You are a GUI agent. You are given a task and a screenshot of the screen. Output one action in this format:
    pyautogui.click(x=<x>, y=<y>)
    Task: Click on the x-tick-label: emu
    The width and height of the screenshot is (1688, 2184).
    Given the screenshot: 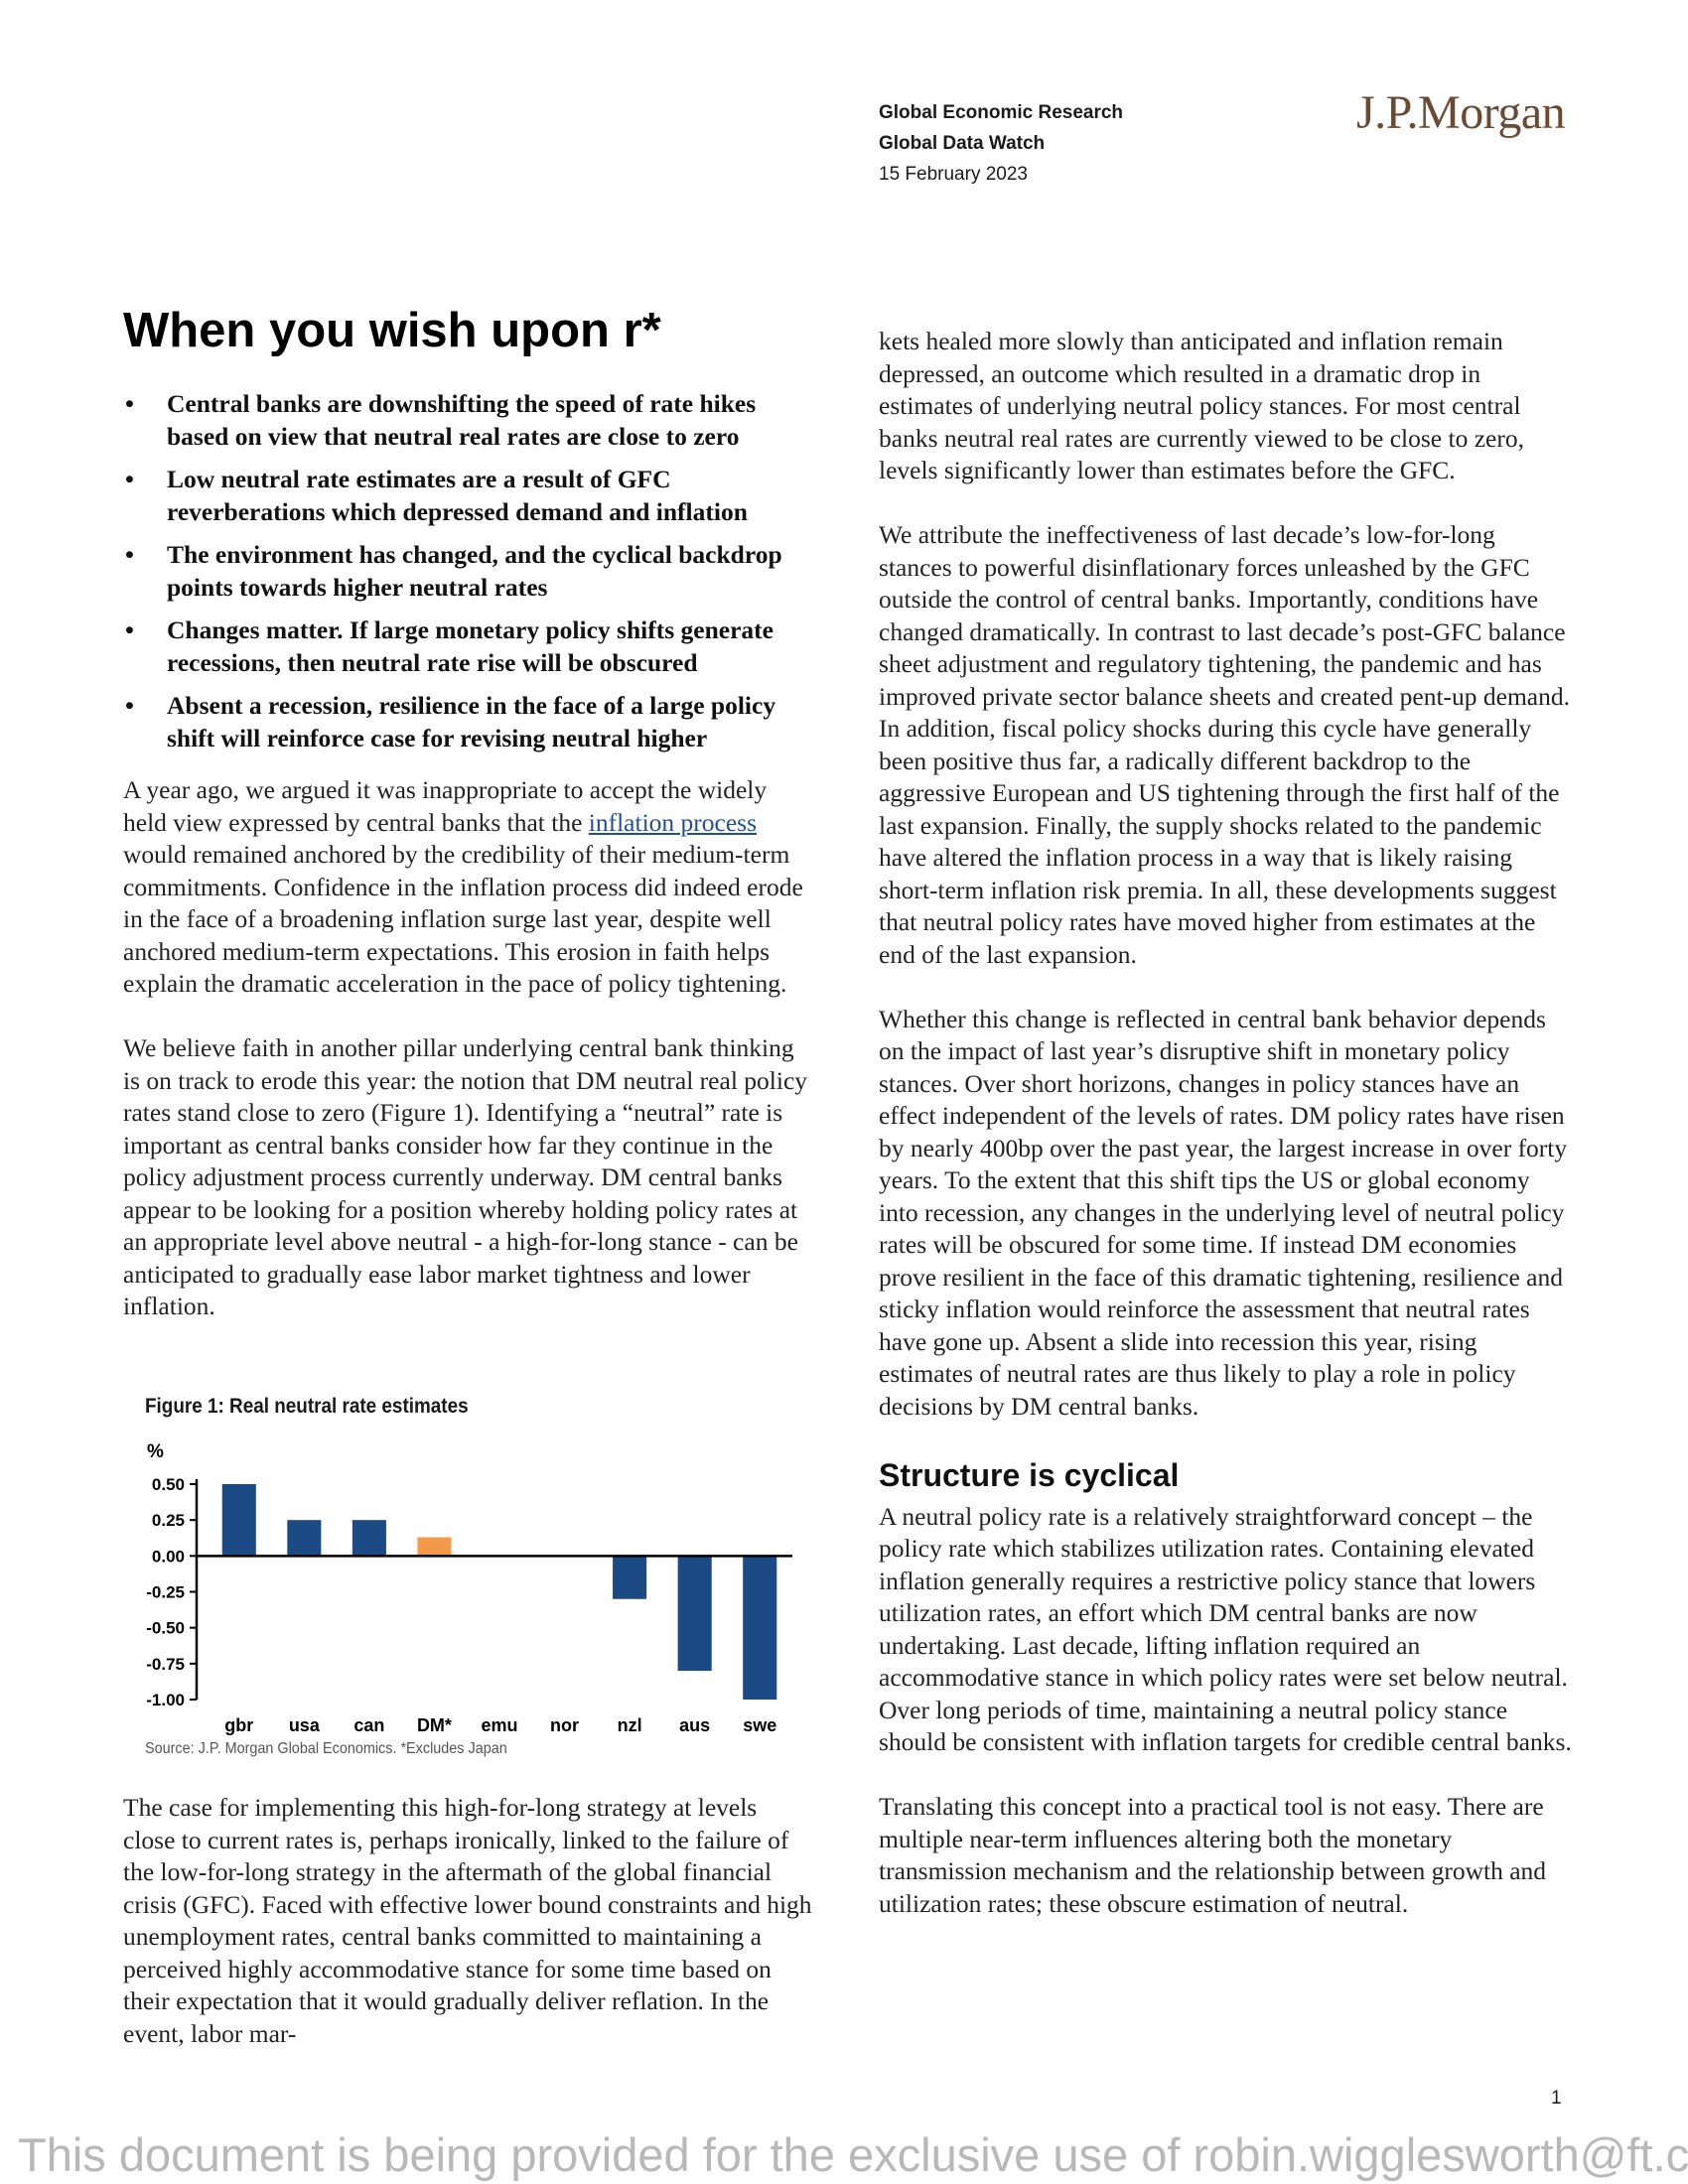 What is the action you would take?
    pyautogui.click(x=499, y=1725)
    